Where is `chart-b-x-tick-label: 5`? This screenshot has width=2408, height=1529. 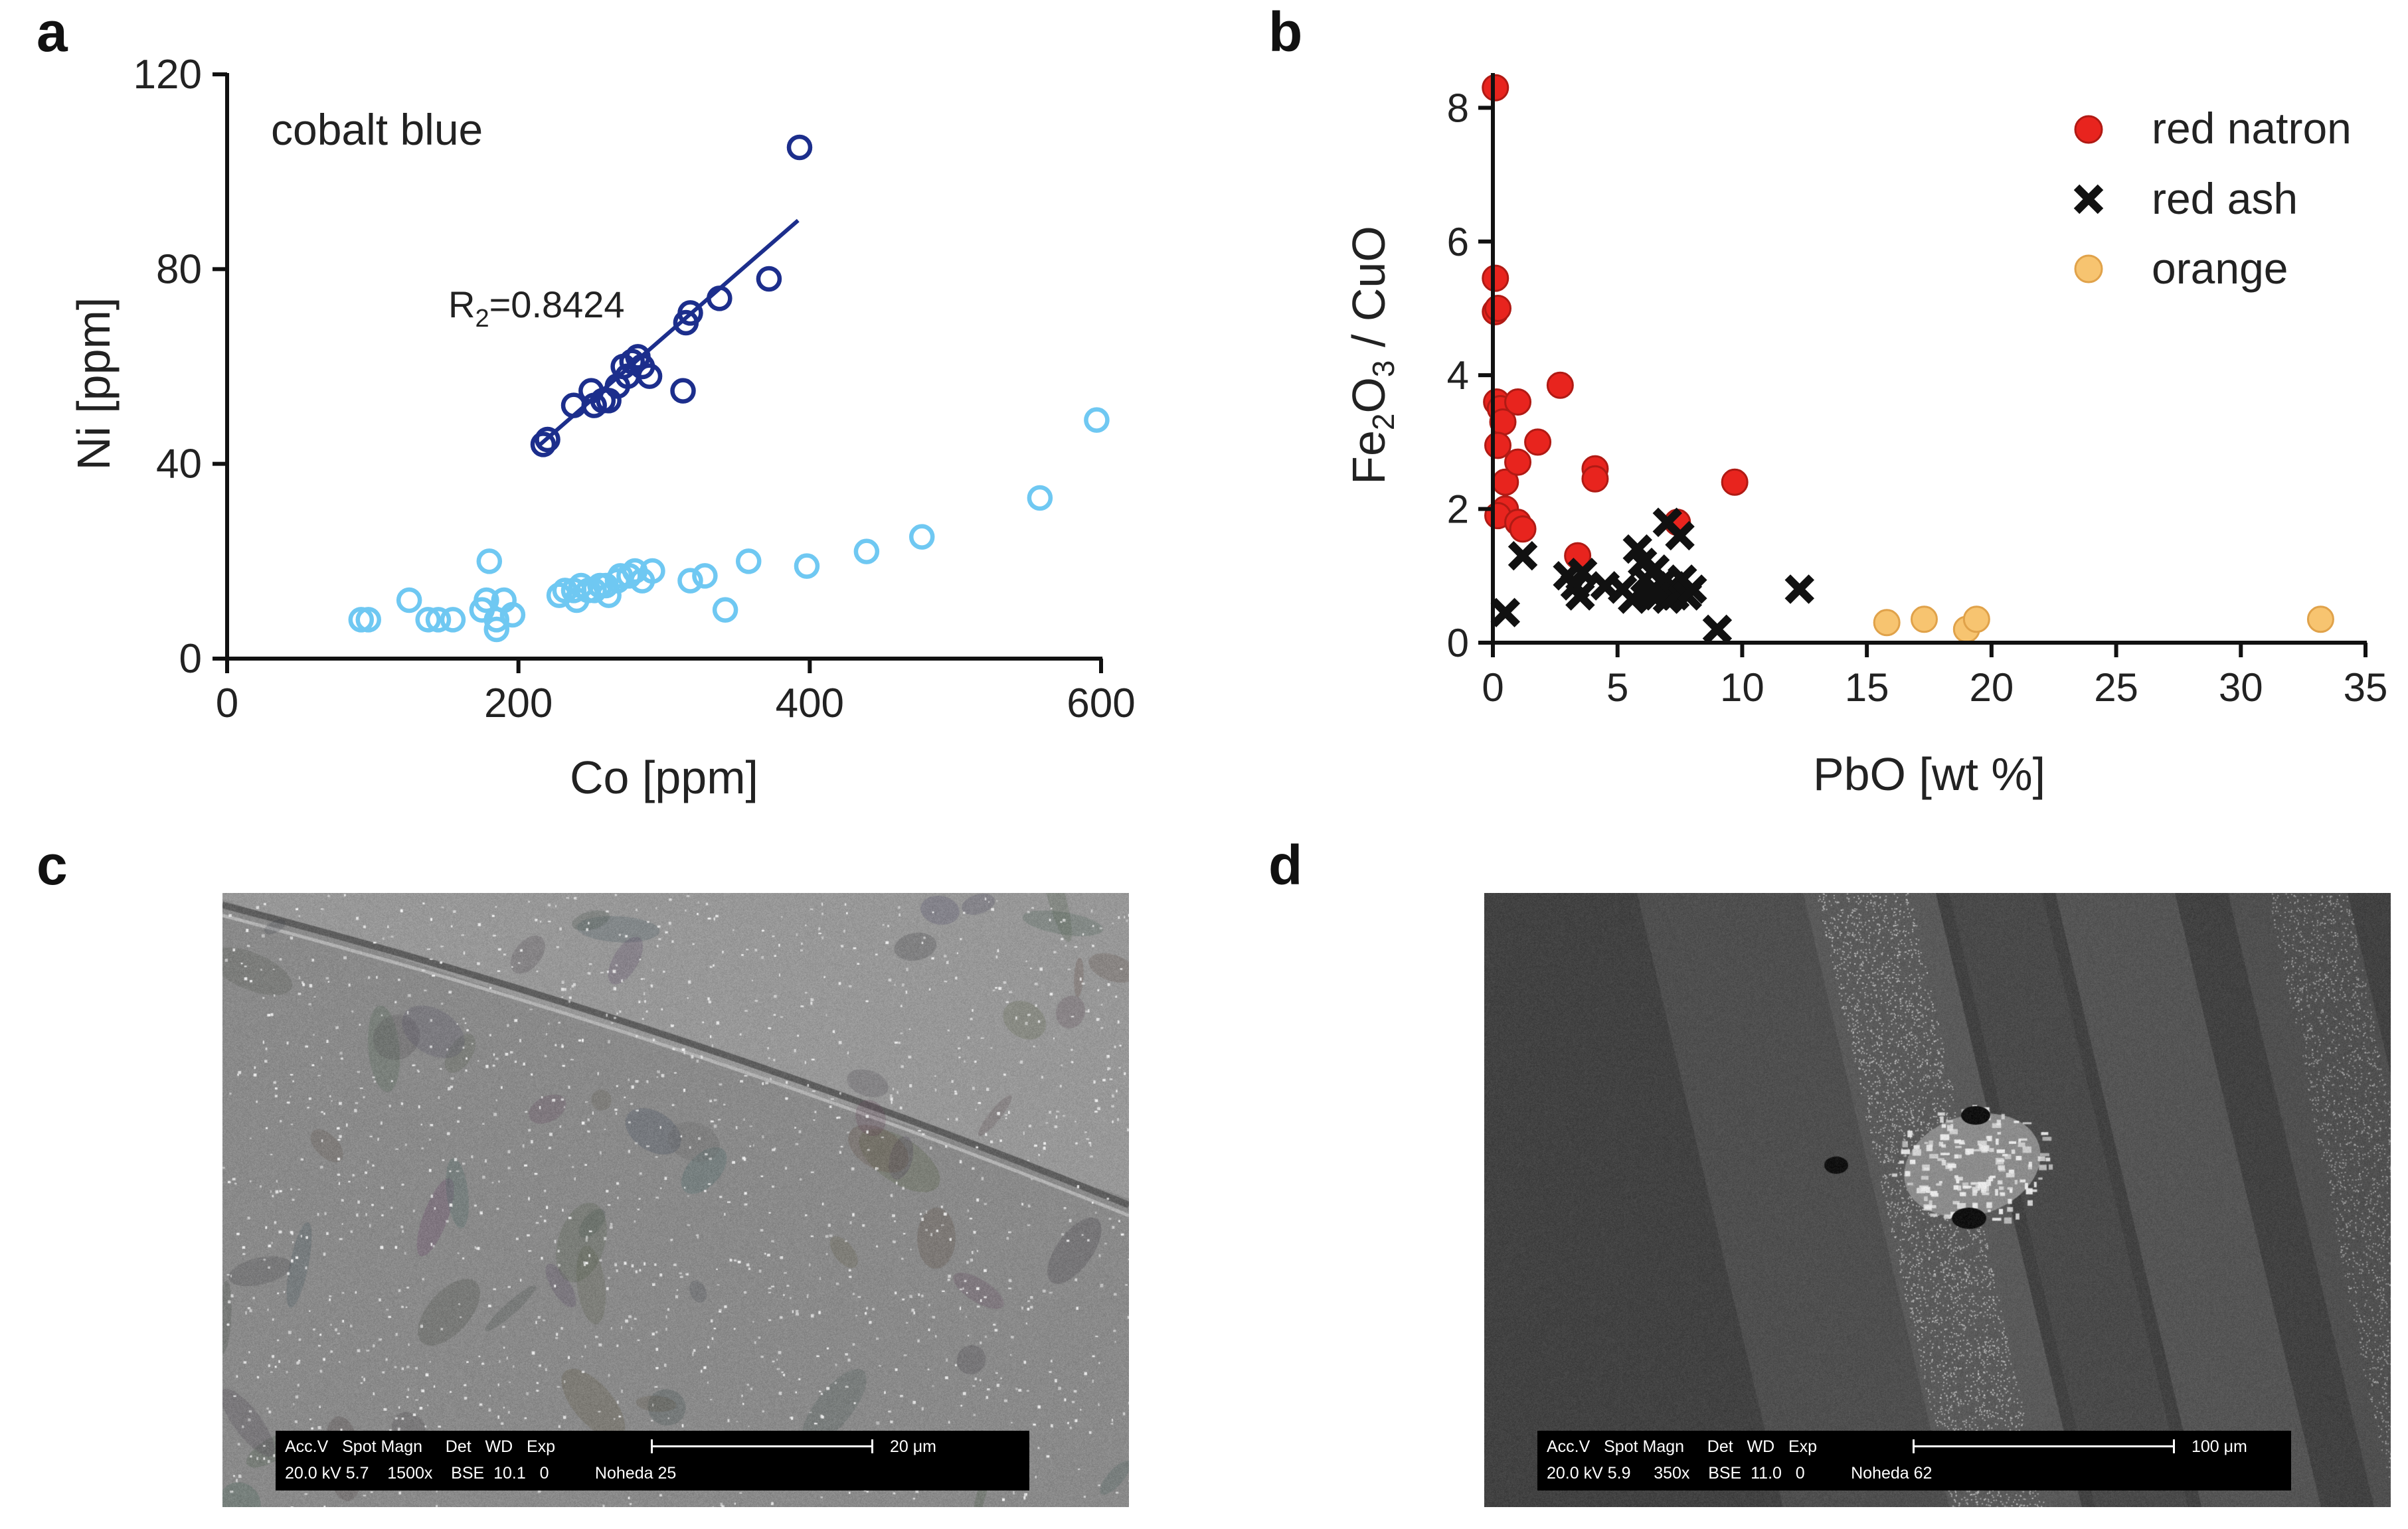
chart-b-x-tick-label: 5 is located at coordinates (1617, 687).